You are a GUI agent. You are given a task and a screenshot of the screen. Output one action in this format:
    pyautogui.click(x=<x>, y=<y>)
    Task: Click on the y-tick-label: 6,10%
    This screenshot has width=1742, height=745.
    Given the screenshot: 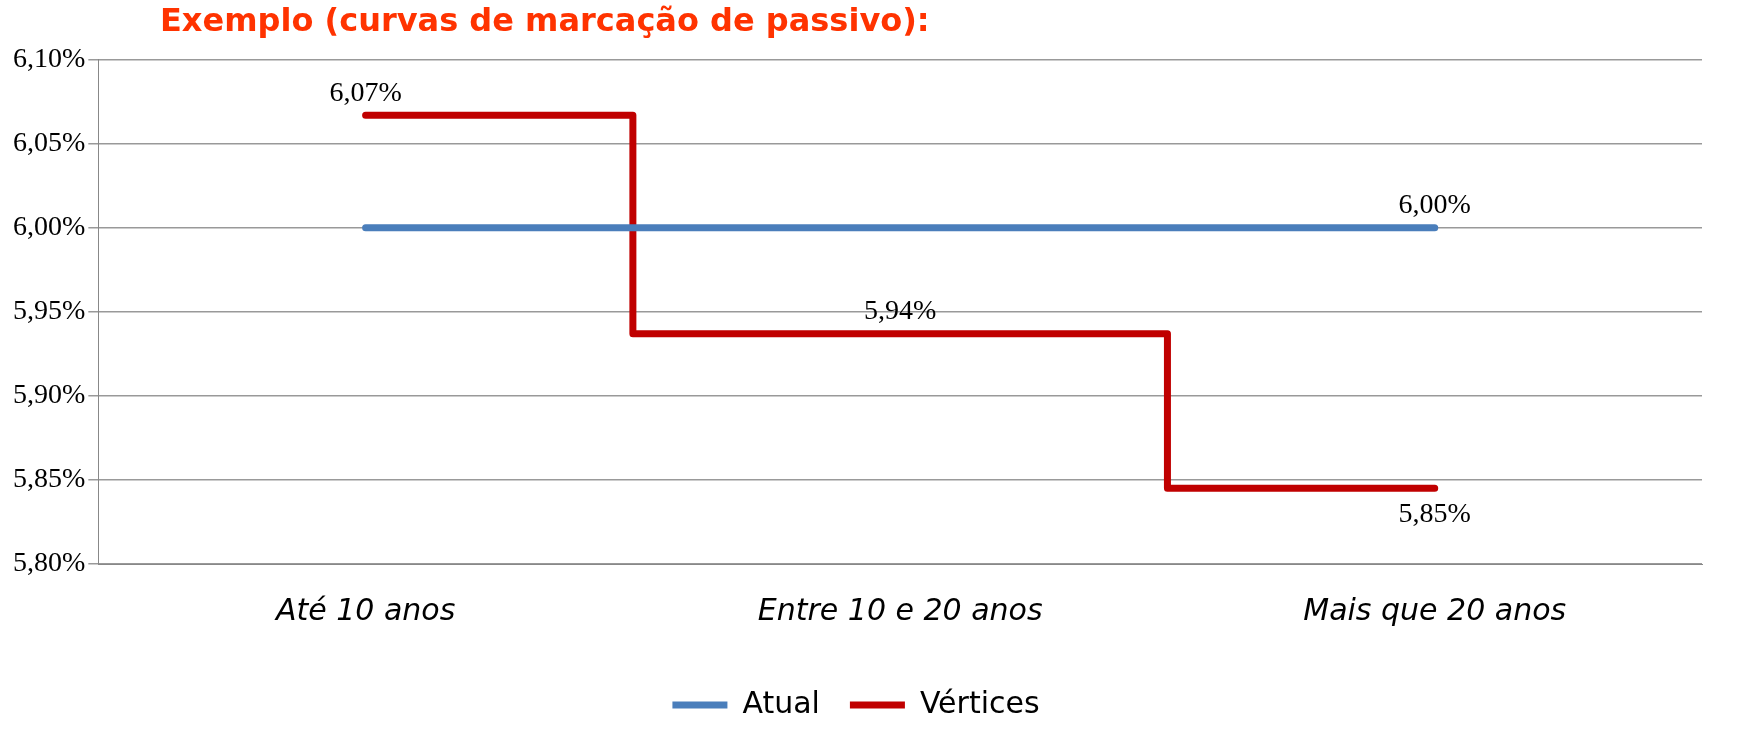 What is the action you would take?
    pyautogui.click(x=49, y=58)
    